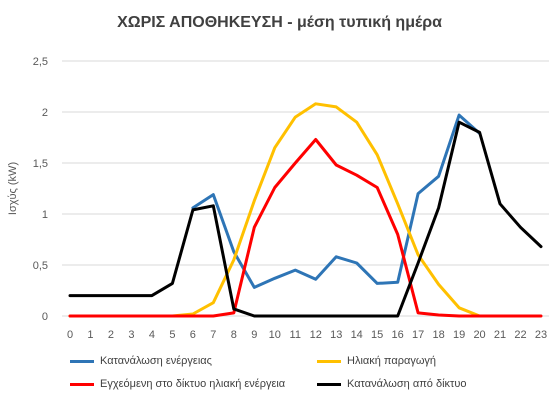 The width and height of the screenshot is (559, 401). I want to click on x-tick-label: 5, so click(172, 335).